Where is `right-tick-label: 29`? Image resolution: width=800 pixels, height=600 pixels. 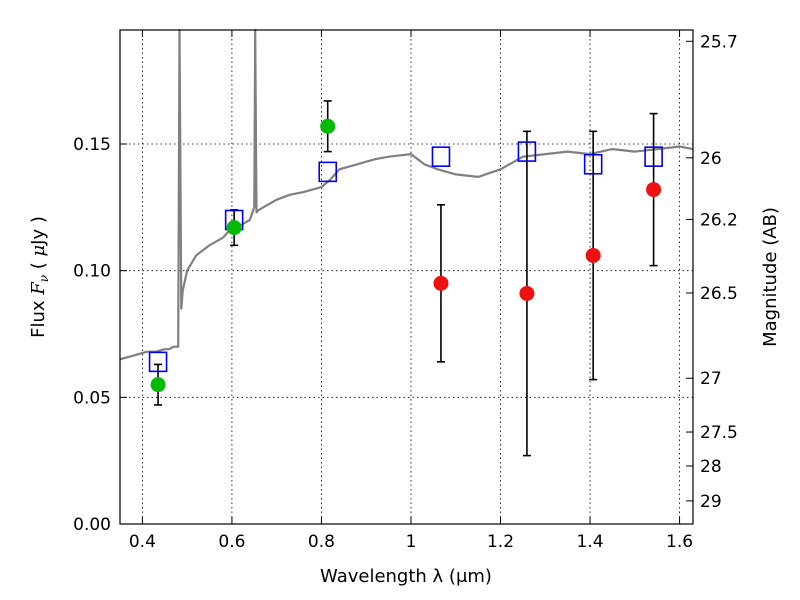 right-tick-label: 29 is located at coordinates (711, 502).